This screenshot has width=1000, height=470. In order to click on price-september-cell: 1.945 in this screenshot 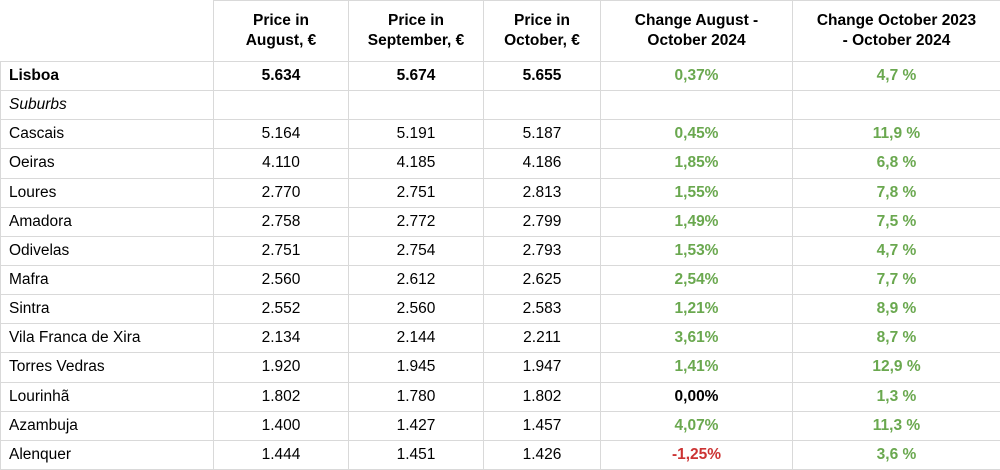, I will do `click(416, 367)`.